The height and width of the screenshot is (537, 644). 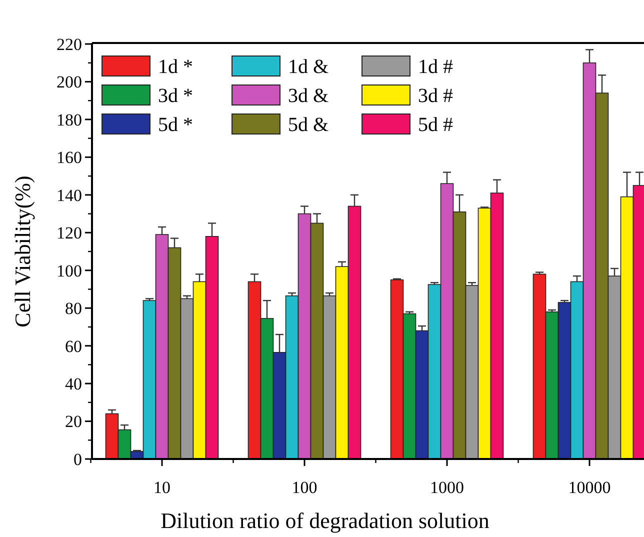 I want to click on y-tick-label: 100, so click(x=69, y=270).